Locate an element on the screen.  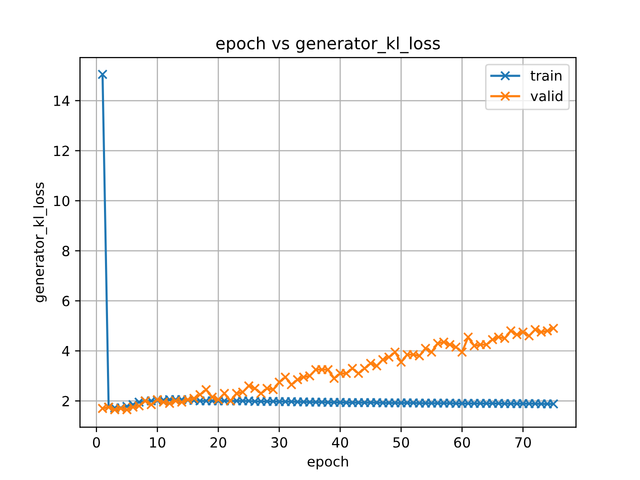
x-tick-label: 10 is located at coordinates (158, 442).